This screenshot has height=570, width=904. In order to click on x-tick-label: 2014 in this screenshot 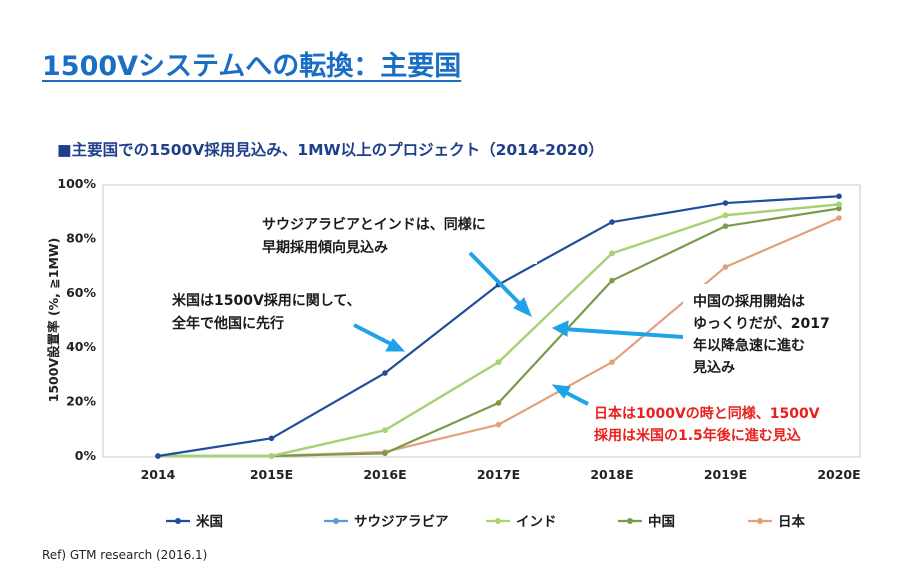, I will do `click(158, 474)`.